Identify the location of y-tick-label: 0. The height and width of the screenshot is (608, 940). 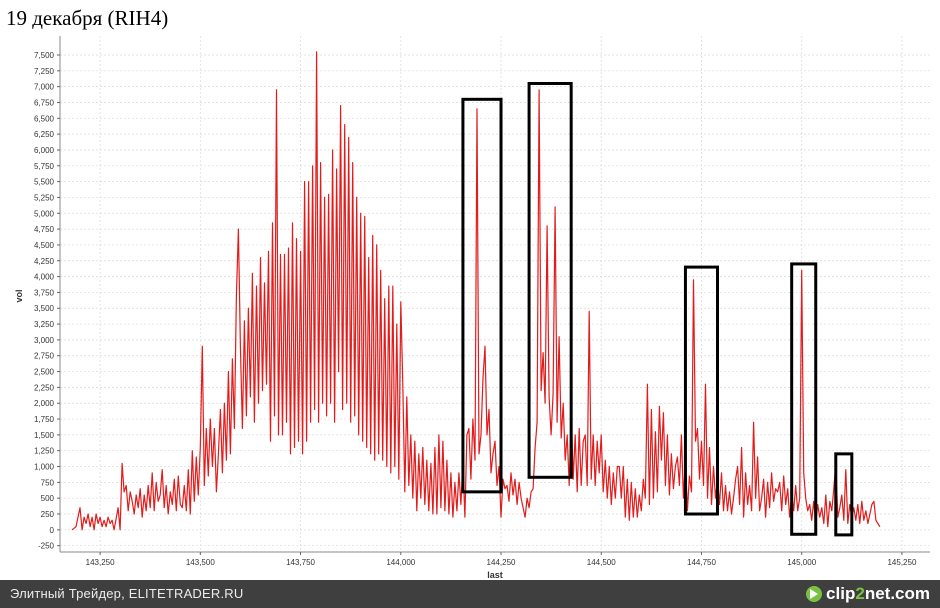
(52, 530).